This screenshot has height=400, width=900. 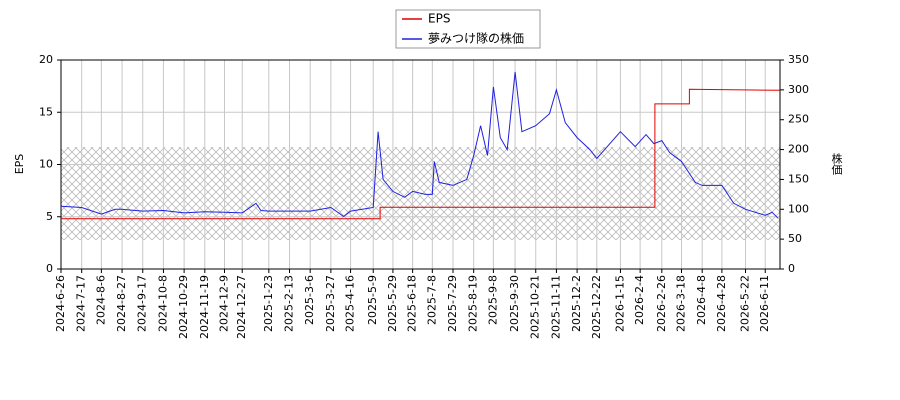 What do you see at coordinates (619, 303) in the screenshot?
I see `x-tick-label: 2026-1-15` at bounding box center [619, 303].